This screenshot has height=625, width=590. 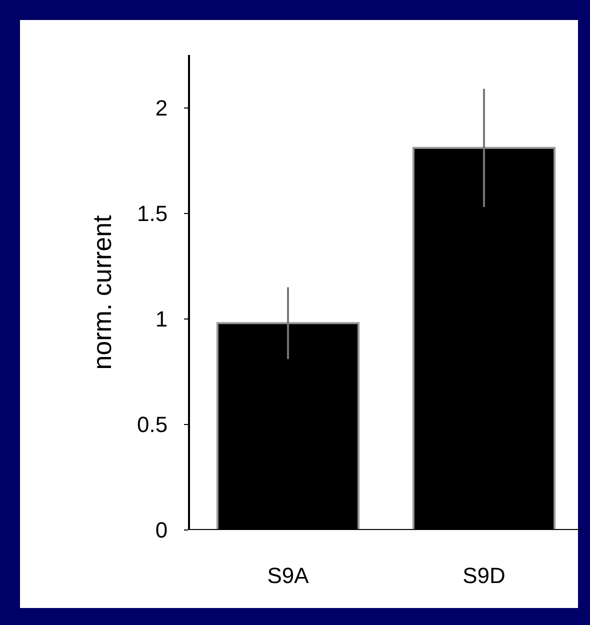 I want to click on y-tick-label: 0, so click(x=161, y=530).